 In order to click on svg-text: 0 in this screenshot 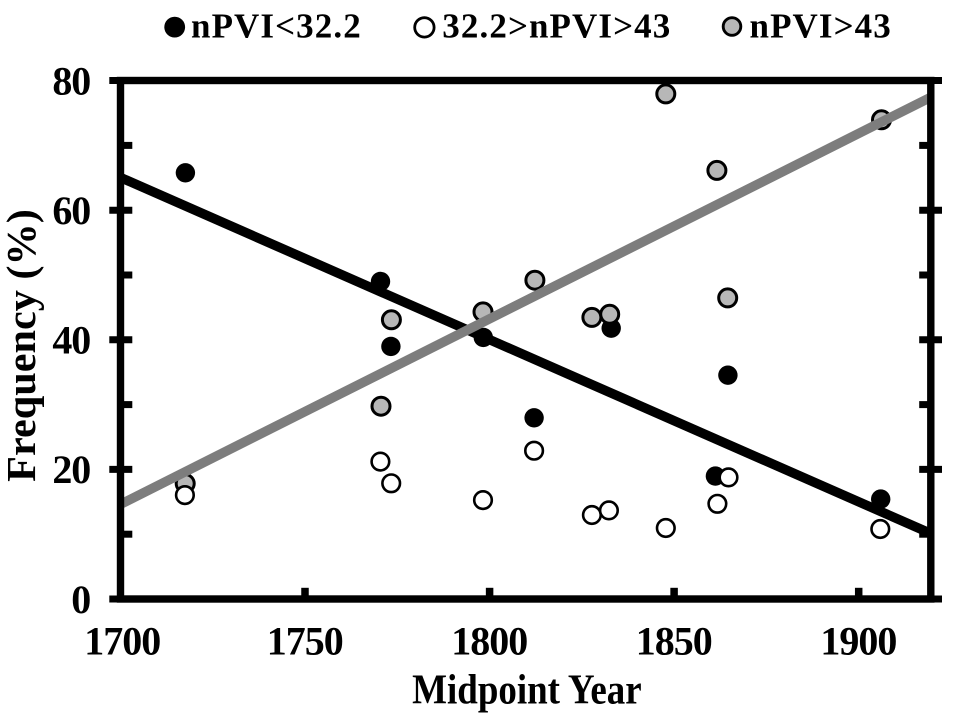, I will do `click(80, 599)`.